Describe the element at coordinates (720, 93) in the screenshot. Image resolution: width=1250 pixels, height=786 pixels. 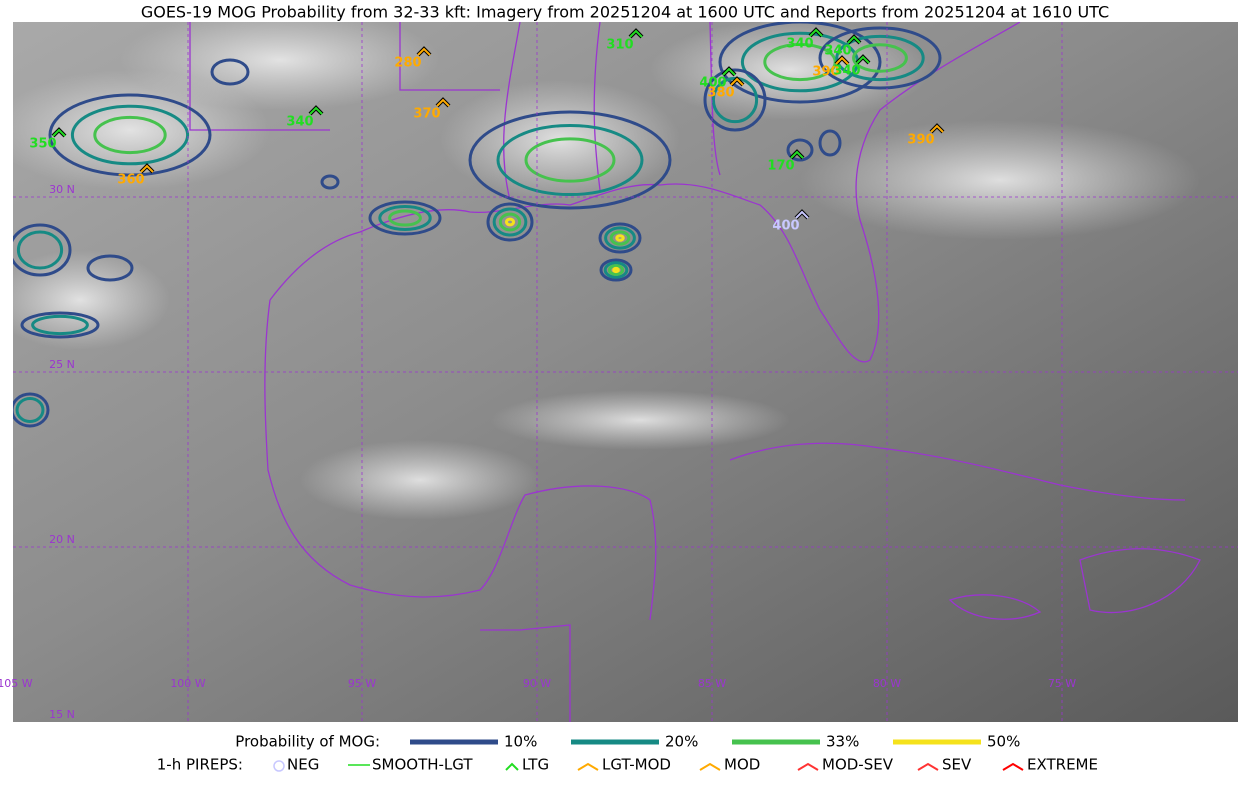
I see `pirep-label: 380` at that location.